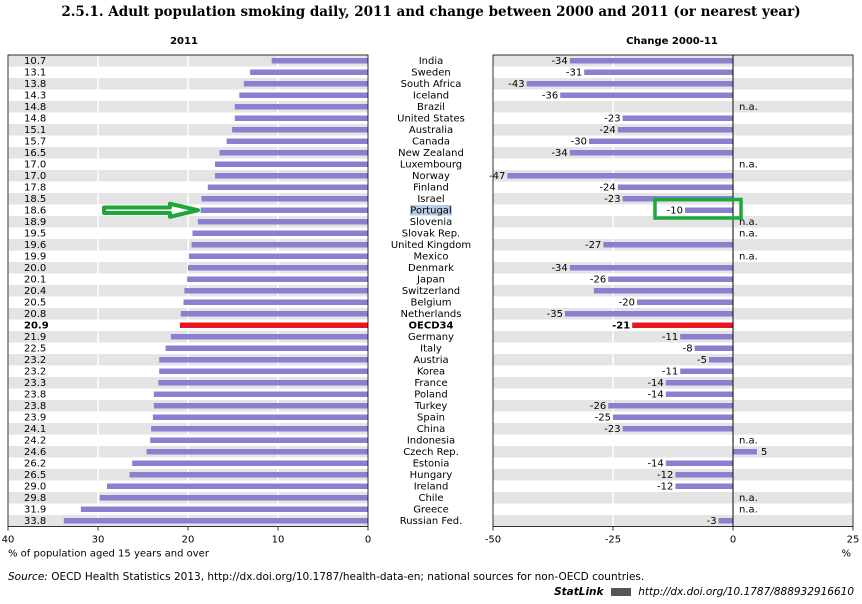  What do you see at coordinates (712, 521) in the screenshot?
I see `right-value-label: -3` at bounding box center [712, 521].